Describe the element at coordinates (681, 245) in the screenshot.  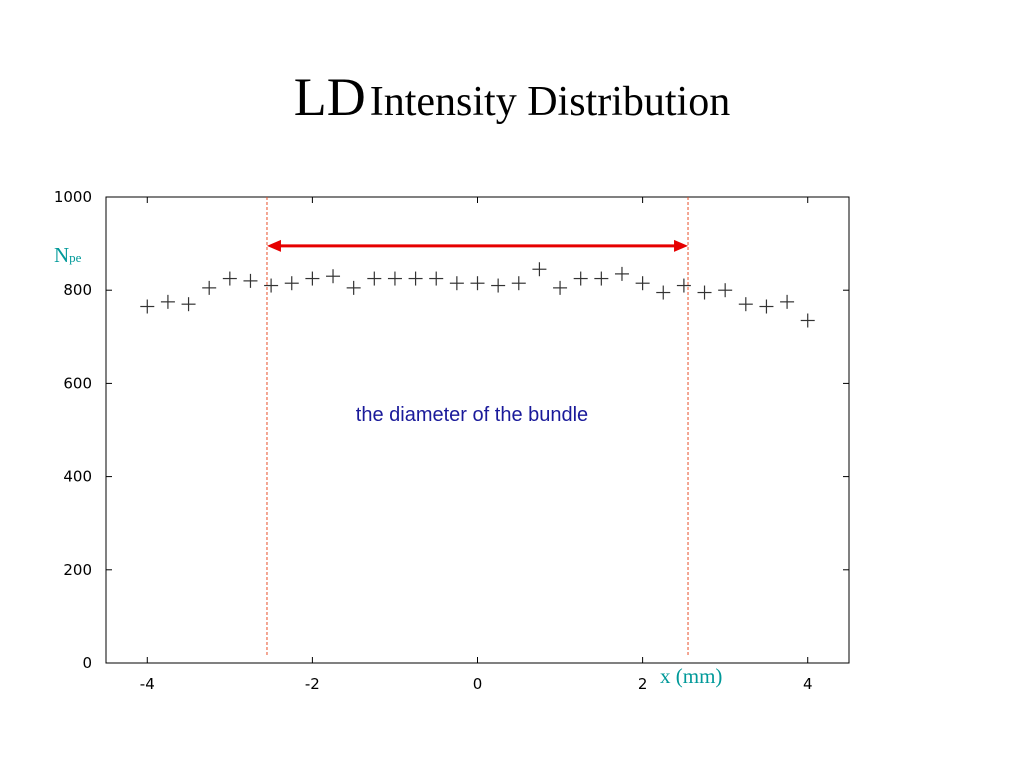
I see `arrow-head-right` at that location.